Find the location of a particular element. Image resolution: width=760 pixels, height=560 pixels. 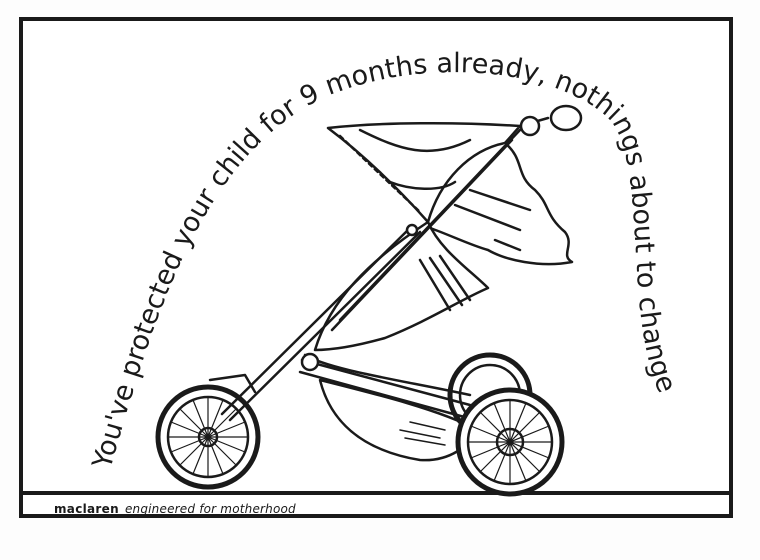

front-wheel is located at coordinates (208, 437).